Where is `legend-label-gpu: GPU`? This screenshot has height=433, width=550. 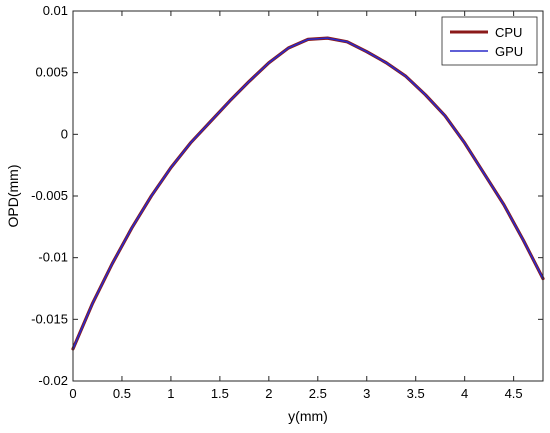
legend-label-gpu: GPU is located at coordinates (509, 51).